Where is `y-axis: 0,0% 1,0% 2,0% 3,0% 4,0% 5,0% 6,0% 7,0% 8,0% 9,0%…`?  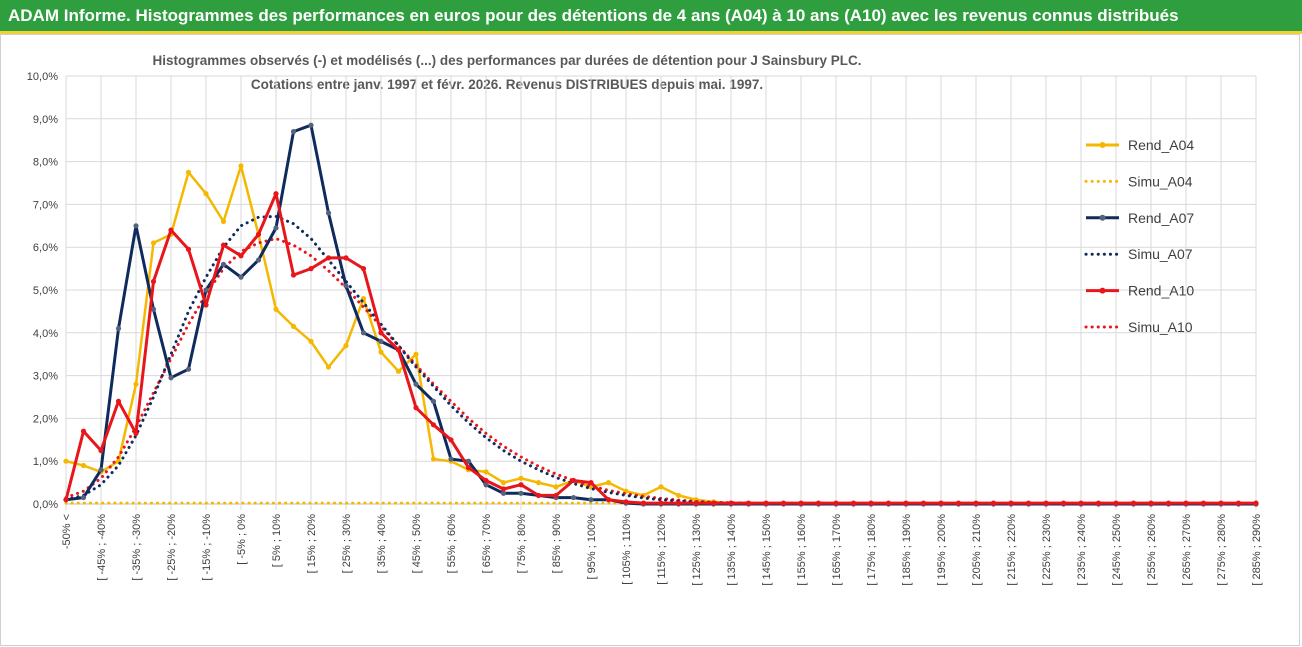
y-axis: 0,0% 1,0% 2,0% 3,0% 4,0% 5,0% 6,0% 7,0% 8,0% 9,0%… is located at coordinates (42, 291).